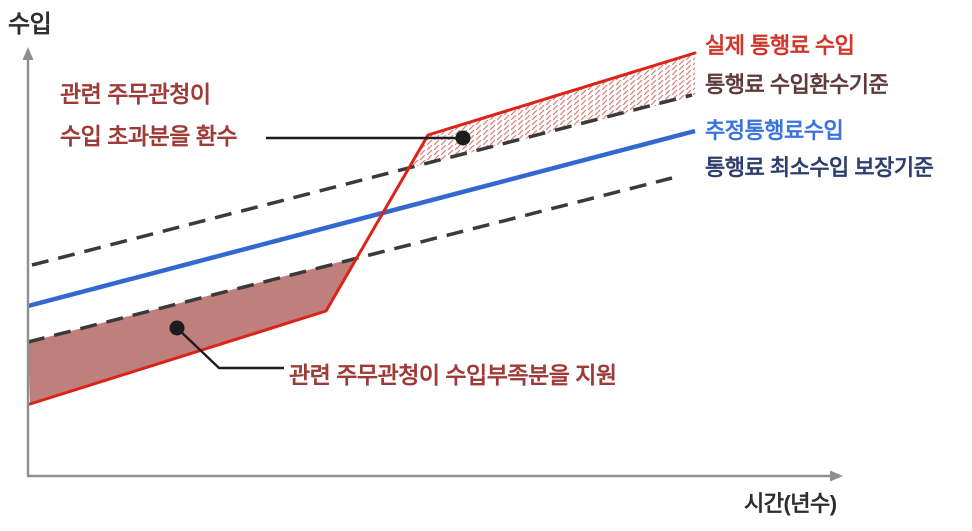 This screenshot has height=531, width=972. I want to click on x-axis-arrow-icon, so click(836, 476).